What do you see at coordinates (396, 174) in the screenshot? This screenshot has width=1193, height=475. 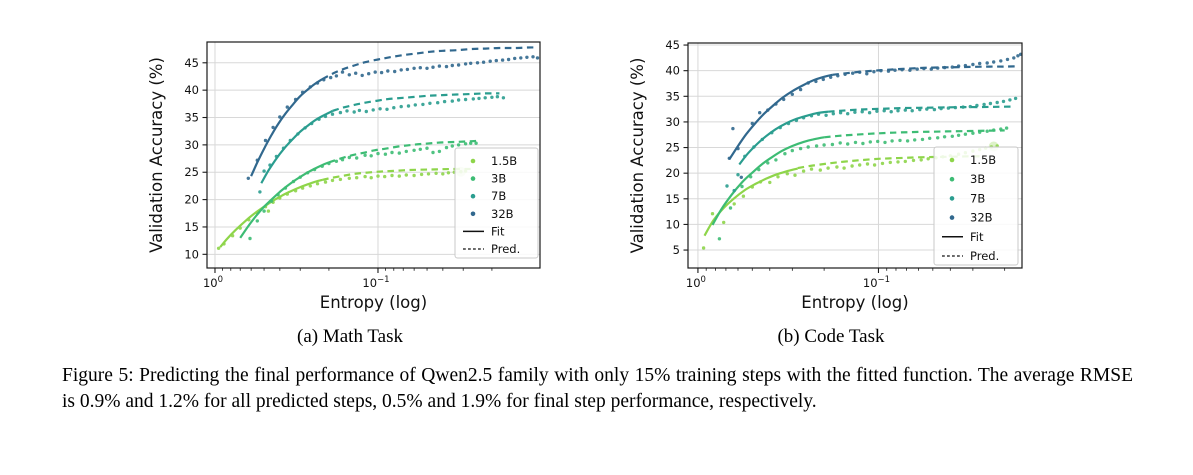 I see `pred-line-1.5B` at bounding box center [396, 174].